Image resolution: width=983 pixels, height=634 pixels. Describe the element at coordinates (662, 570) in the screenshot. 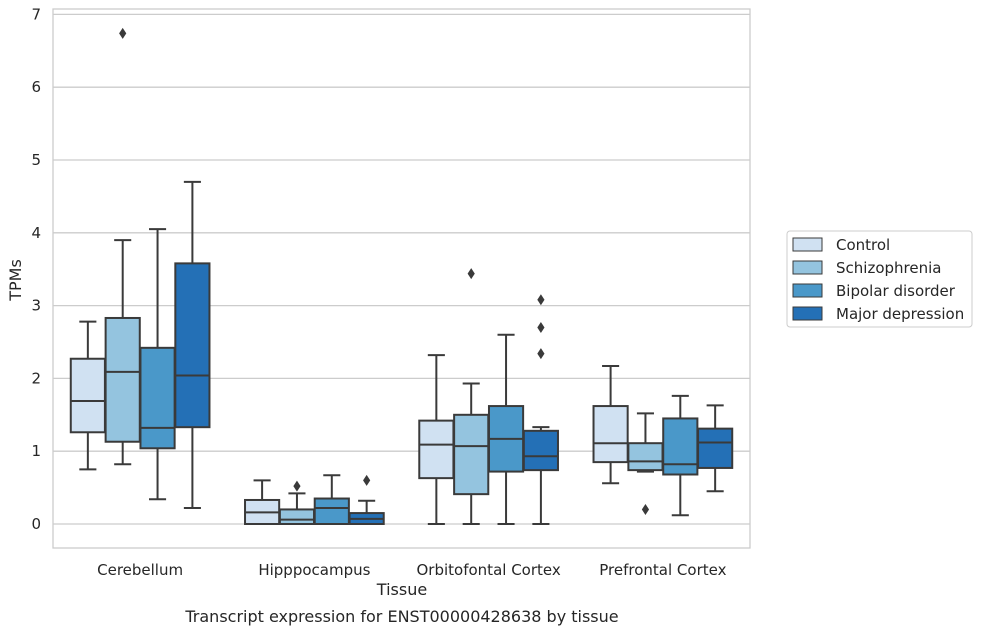

I see `x-tick-label: Prefrontal Cortex` at that location.